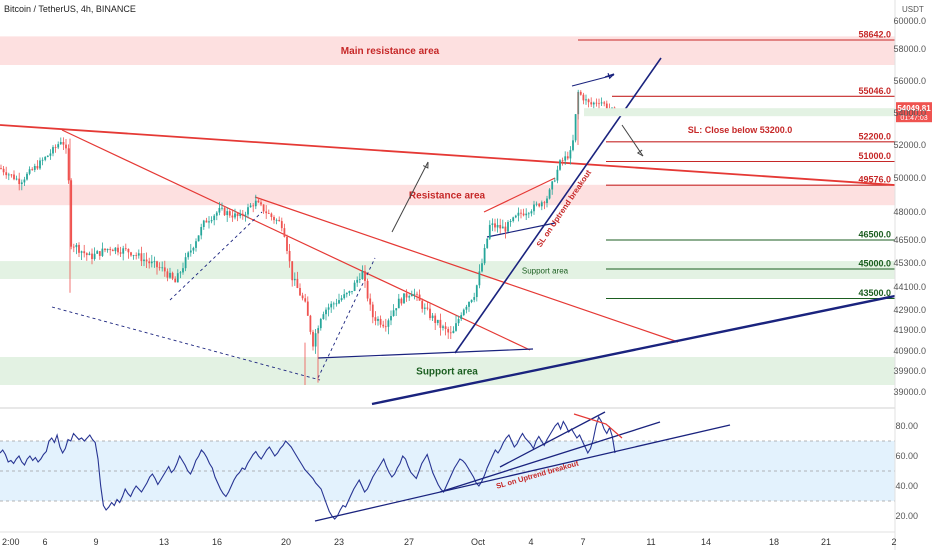 The image size is (932, 555). I want to click on level-label-43500: 43500.0, so click(874, 293).